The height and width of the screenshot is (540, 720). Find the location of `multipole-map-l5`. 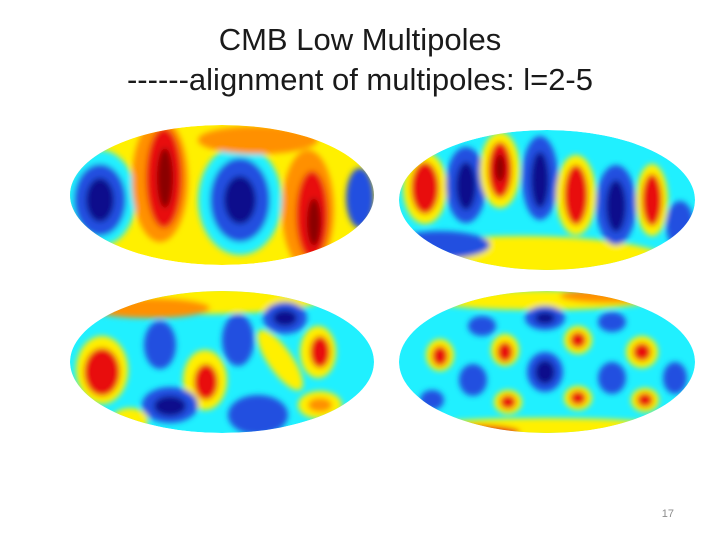

multipole-map-l5 is located at coordinates (547, 362).